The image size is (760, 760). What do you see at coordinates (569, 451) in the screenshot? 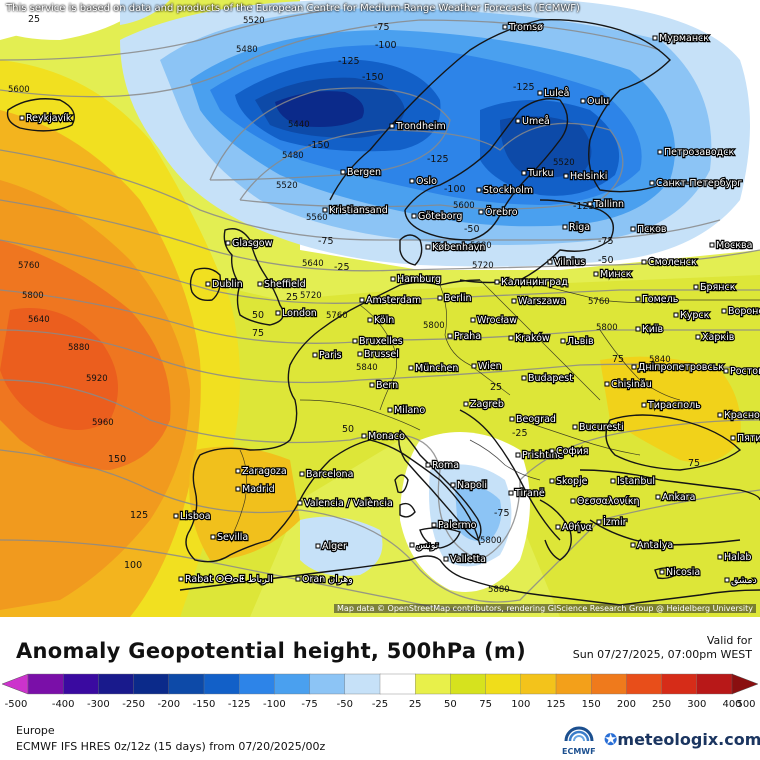
I see `city-marker: София` at bounding box center [569, 451].